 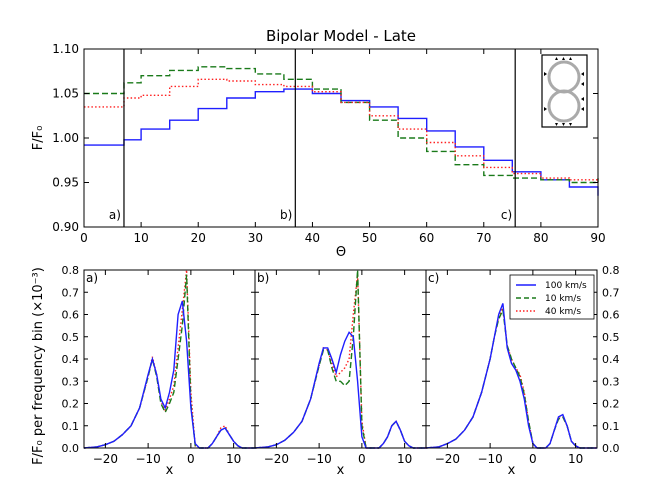 What do you see at coordinates (255, 238) in the screenshot?
I see `top-x-tick-label-3: 30` at bounding box center [255, 238].